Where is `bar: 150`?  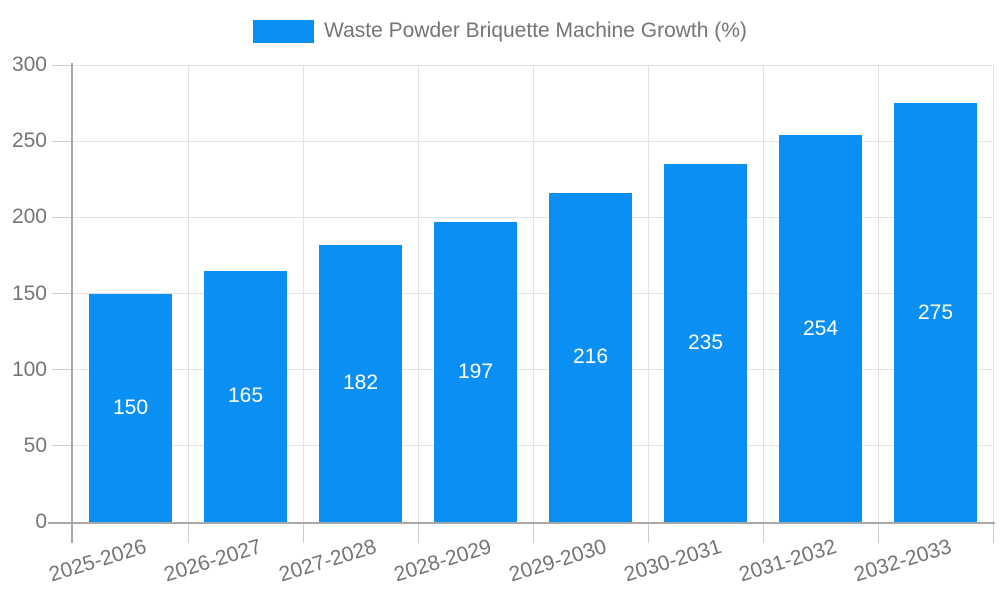 bar: 150 is located at coordinates (130, 407).